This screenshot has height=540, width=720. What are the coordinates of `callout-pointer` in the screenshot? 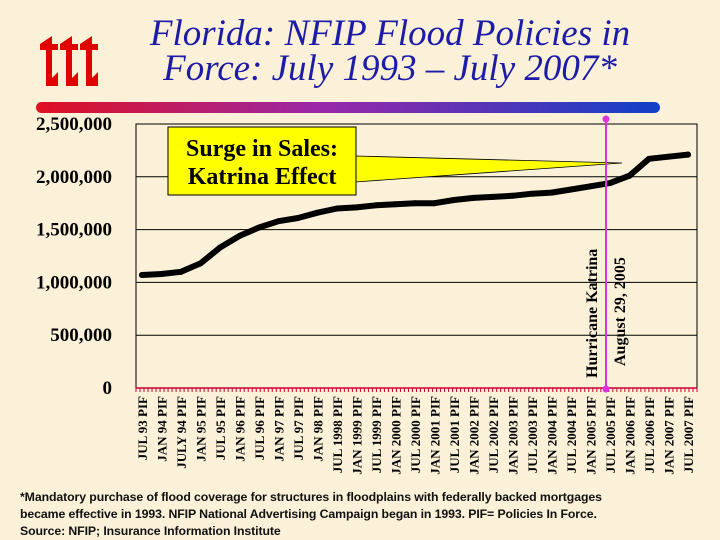 It's located at (488, 169).